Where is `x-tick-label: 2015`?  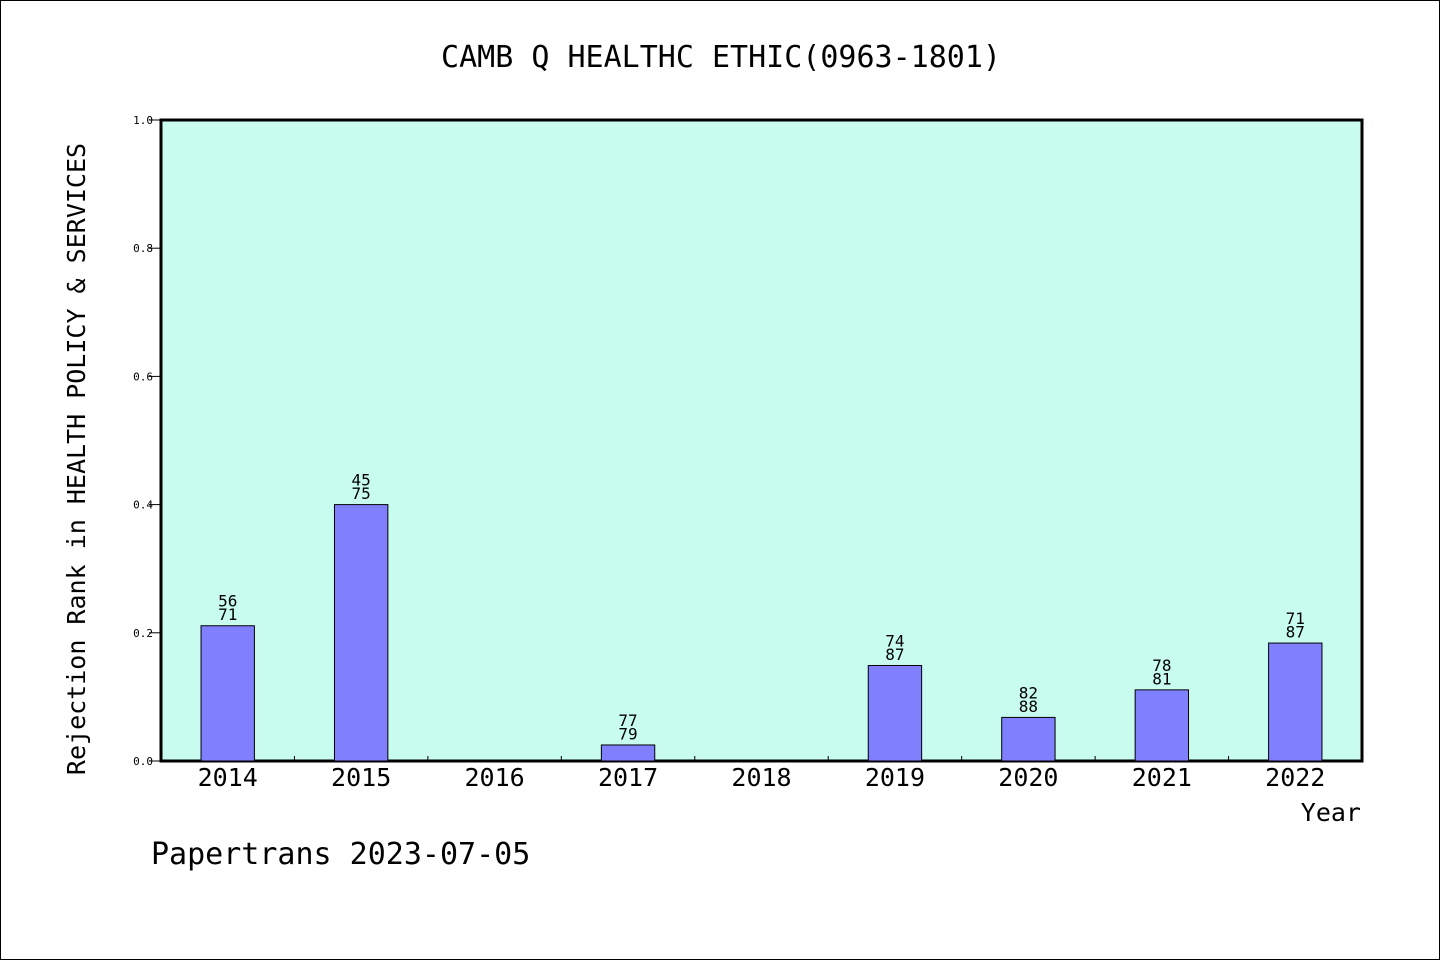 x-tick-label: 2015 is located at coordinates (361, 777).